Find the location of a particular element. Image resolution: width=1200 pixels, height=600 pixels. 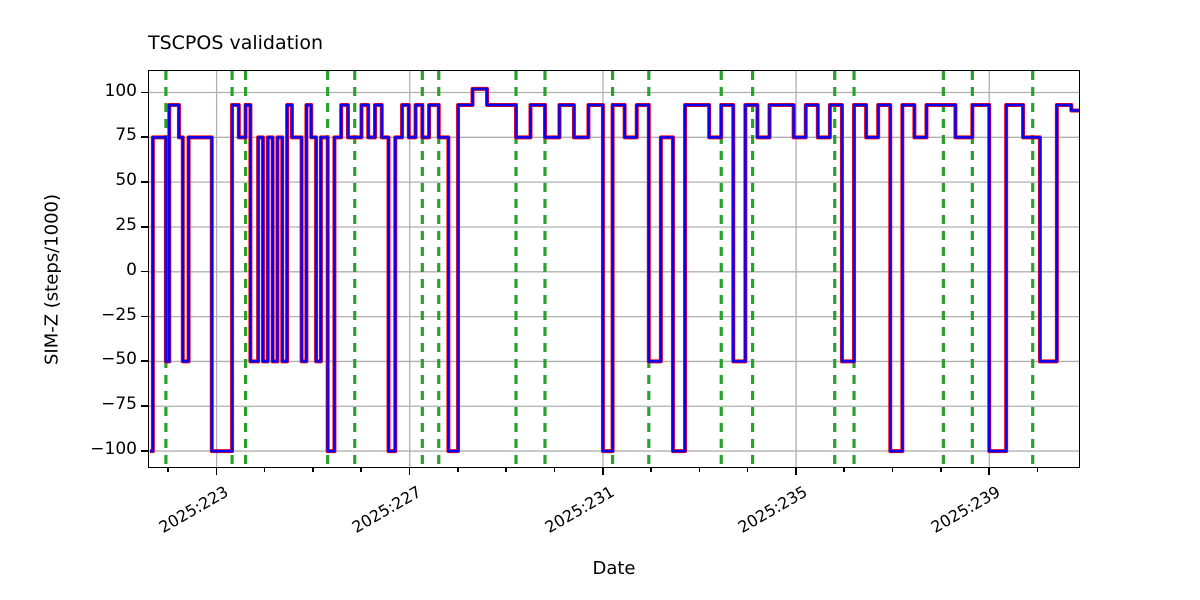

y-tick-label: 75 is located at coordinates (126, 135).